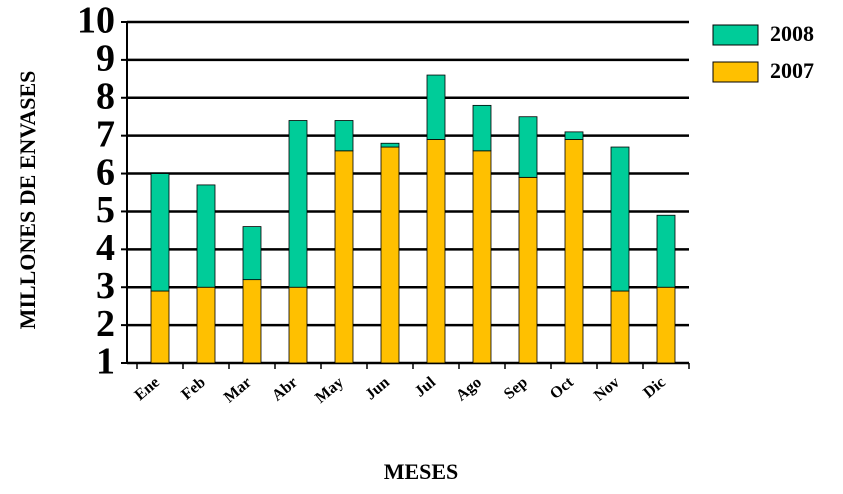 The image size is (843, 494). I want to click on legend-label: 2008, so click(792, 33).